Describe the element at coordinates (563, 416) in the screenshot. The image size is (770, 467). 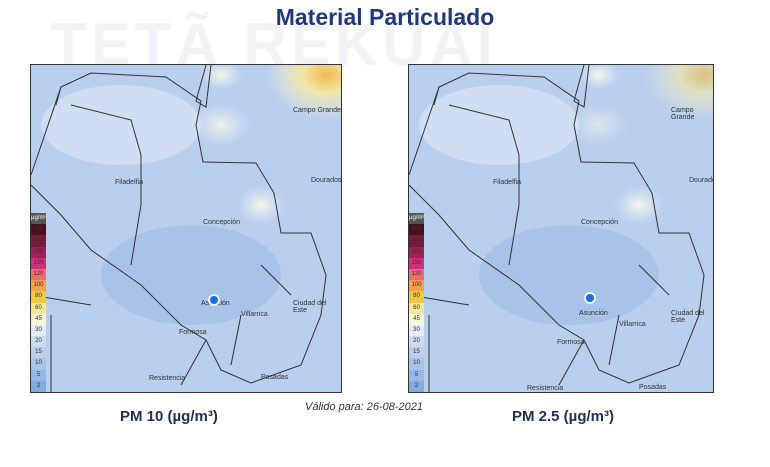
I see `pm25-caption: PM 2.5 (µg/m³)` at that location.